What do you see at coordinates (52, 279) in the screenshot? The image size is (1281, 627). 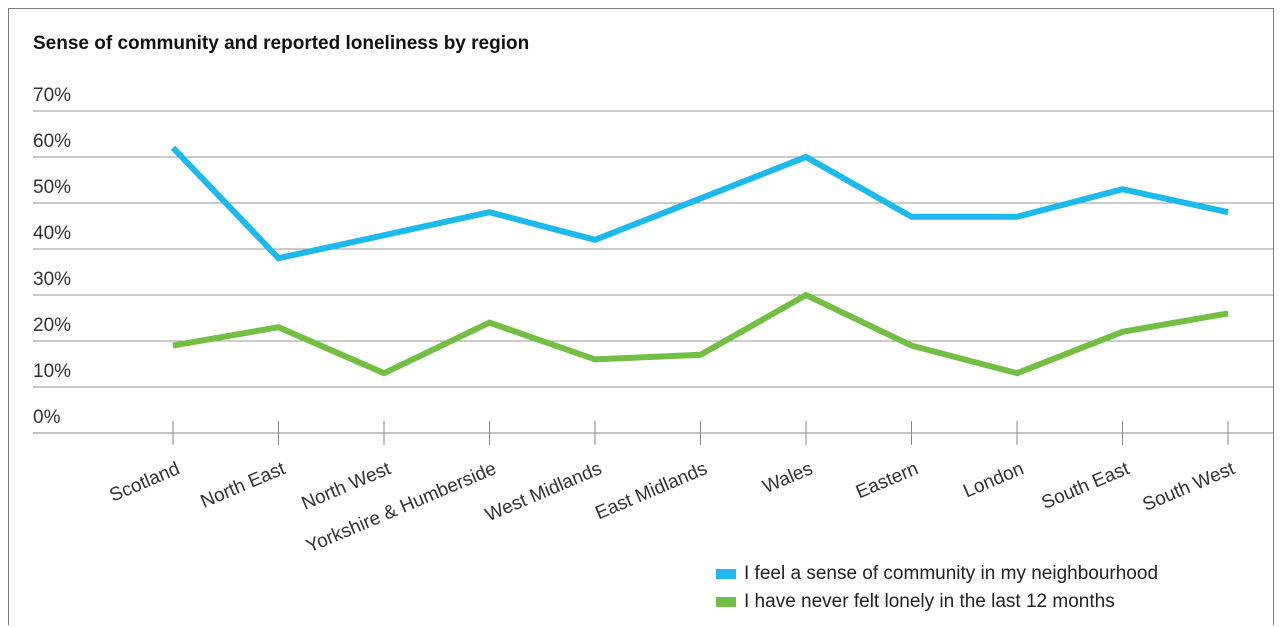 I see `y-tick-label: 30%` at bounding box center [52, 279].